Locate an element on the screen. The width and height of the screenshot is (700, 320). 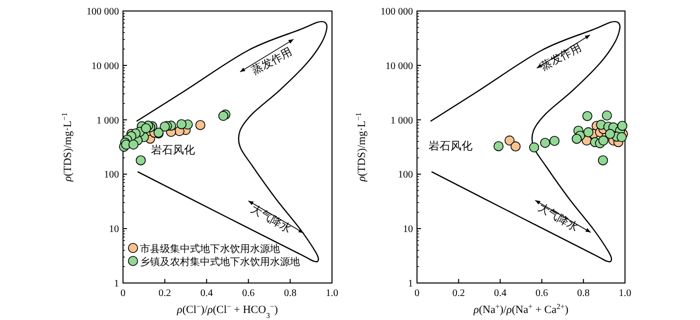
text: ρ(Na$^{+}$)/ρ(Na$^{+}$ + Ca$^{2+}$) is located at coordinates (521, 309).